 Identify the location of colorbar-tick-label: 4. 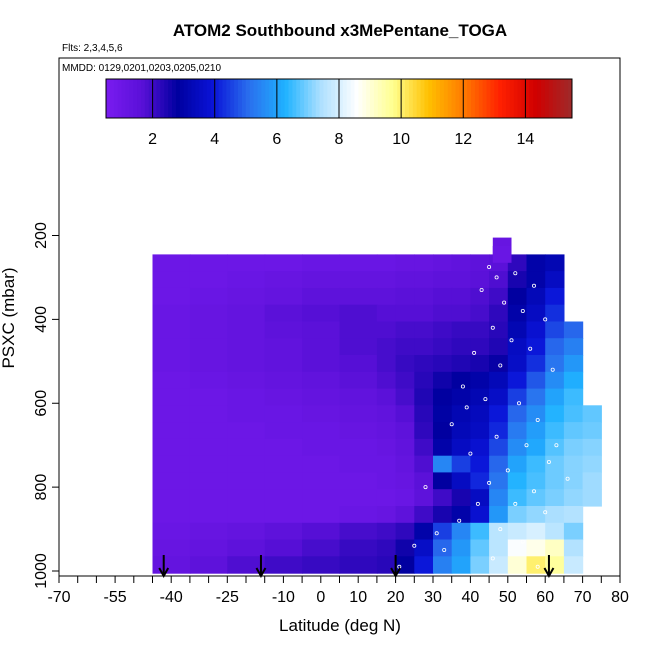
(214, 139).